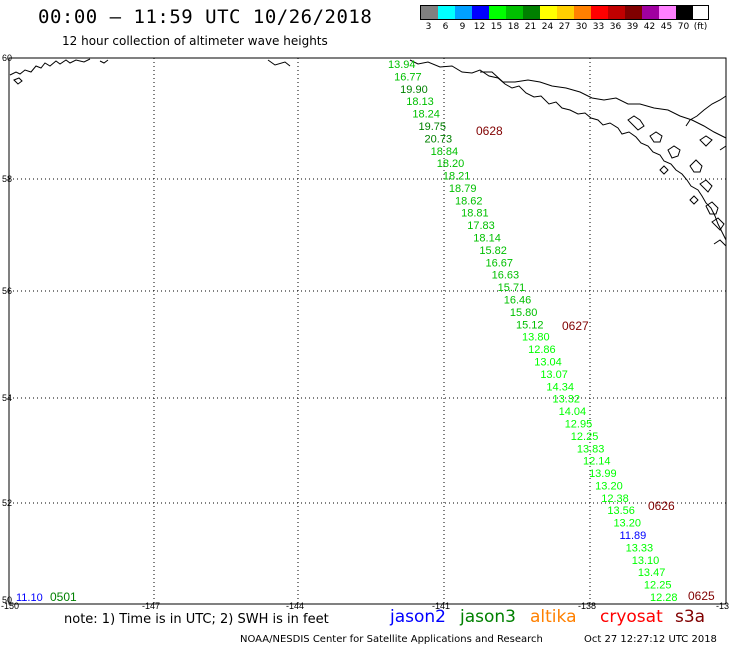 The height and width of the screenshot is (650, 740). Describe the element at coordinates (469, 201) in the screenshot. I see `wave-height-value: 18.62` at that location.